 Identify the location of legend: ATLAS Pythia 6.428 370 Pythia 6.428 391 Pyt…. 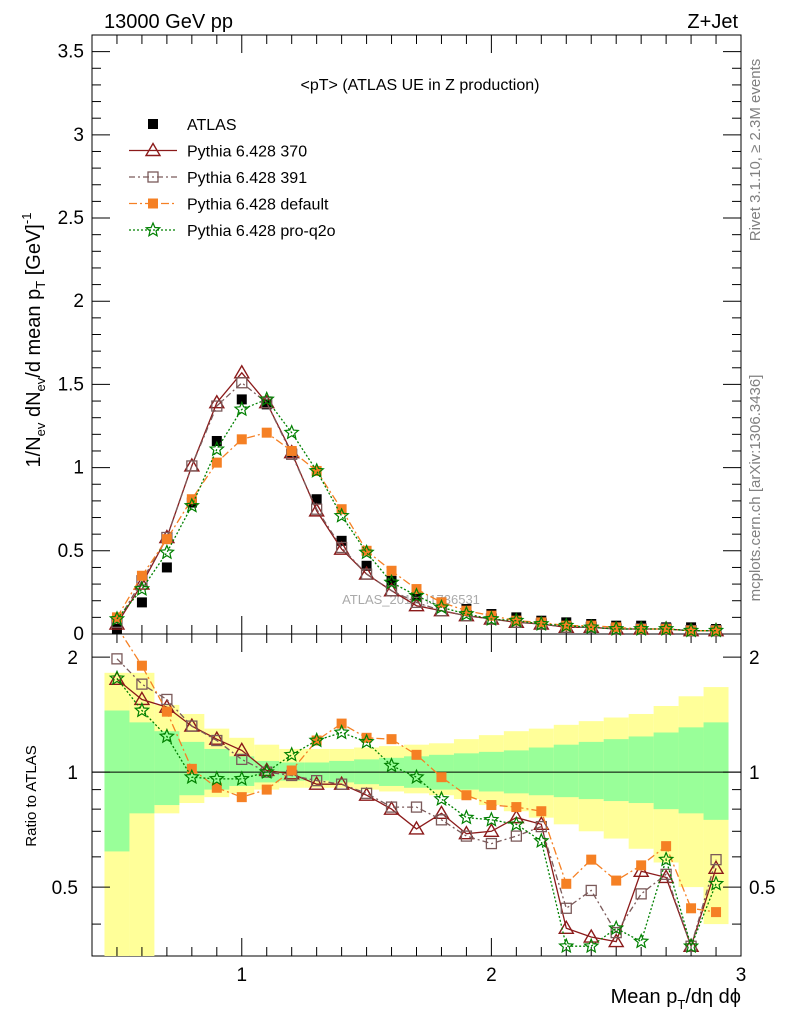
(232, 178).